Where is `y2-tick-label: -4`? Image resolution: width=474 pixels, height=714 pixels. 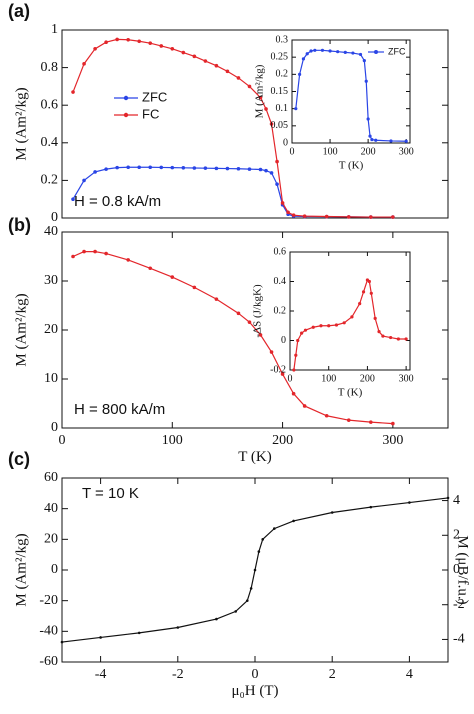
y2-tick-label: -4 is located at coordinates (459, 639).